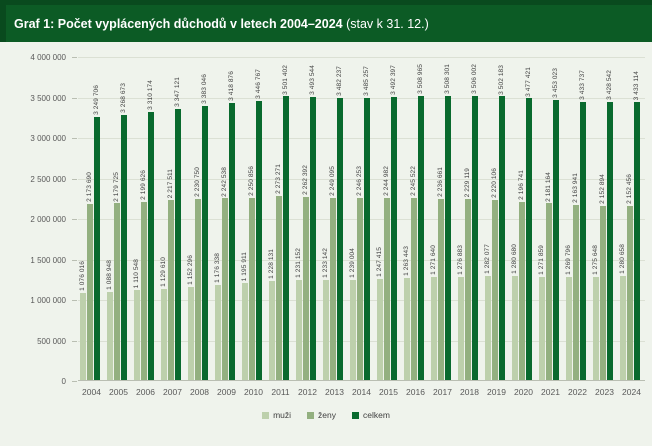 The image size is (652, 446). I want to click on bar-ženy-2005, so click(117, 291).